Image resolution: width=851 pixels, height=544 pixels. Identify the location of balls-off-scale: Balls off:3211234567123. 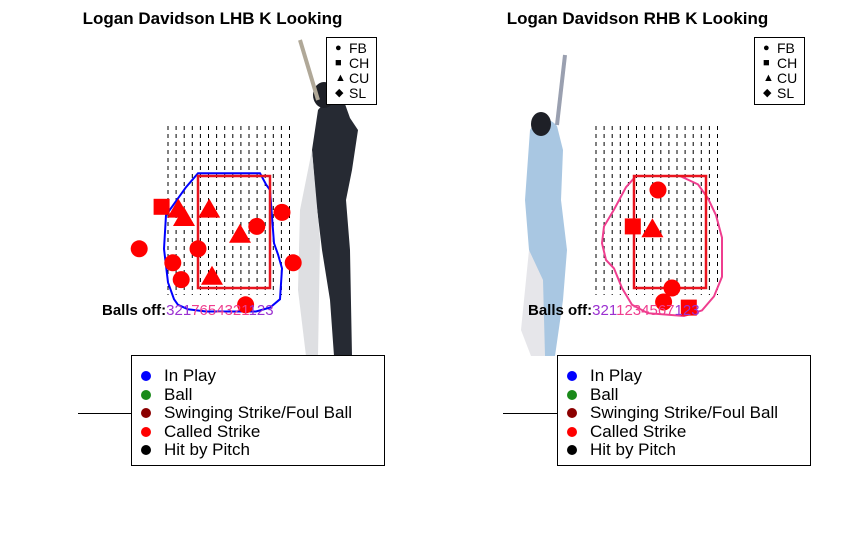
(614, 310).